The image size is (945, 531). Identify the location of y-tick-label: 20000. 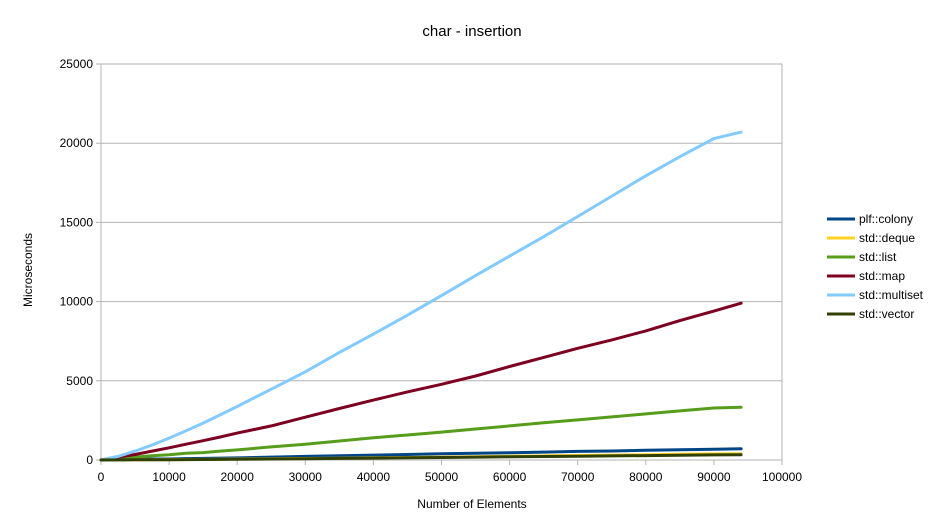
(77, 143).